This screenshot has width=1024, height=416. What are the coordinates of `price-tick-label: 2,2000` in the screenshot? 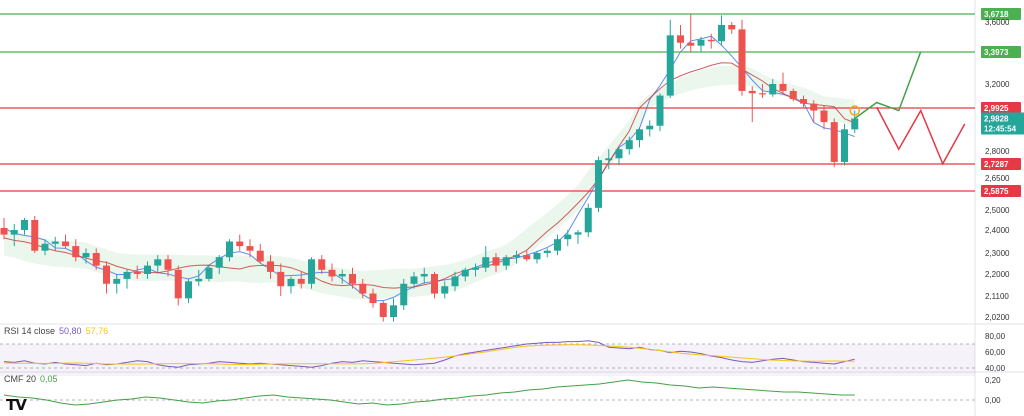 It's located at (997, 274).